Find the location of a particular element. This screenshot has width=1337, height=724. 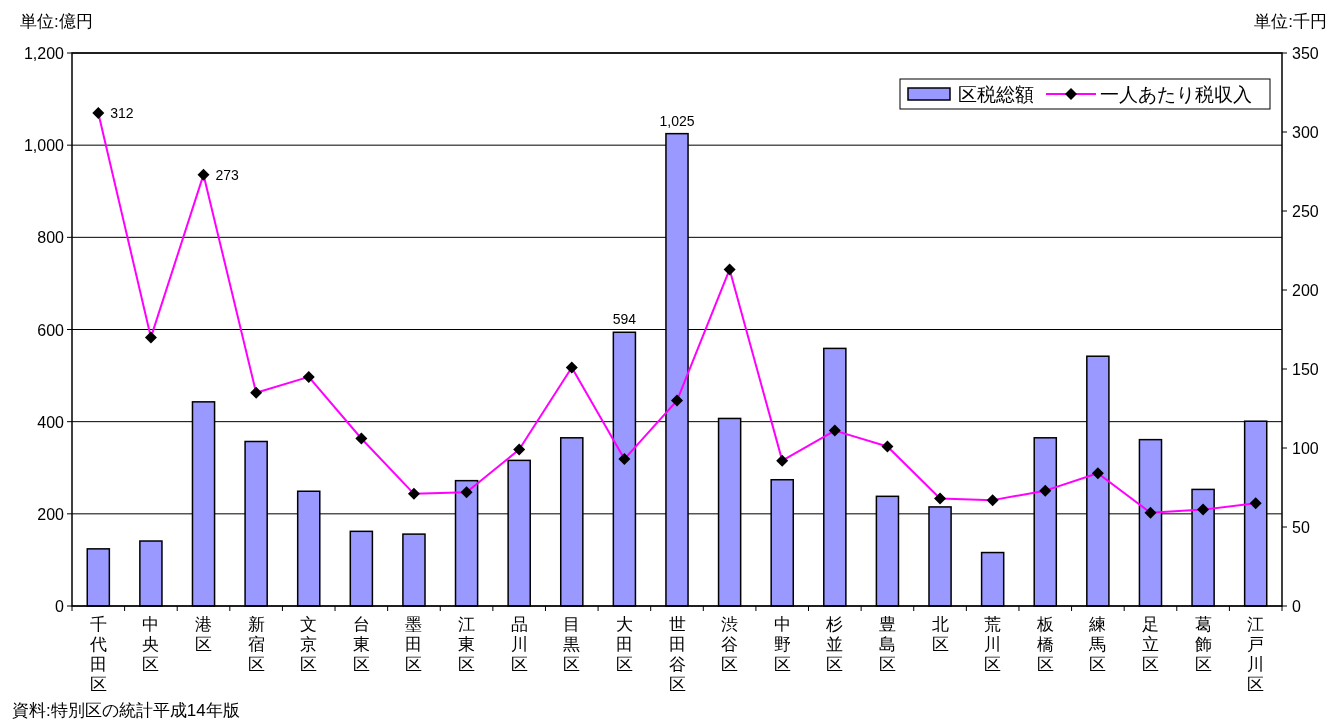

data-label: 312 is located at coordinates (122, 113).